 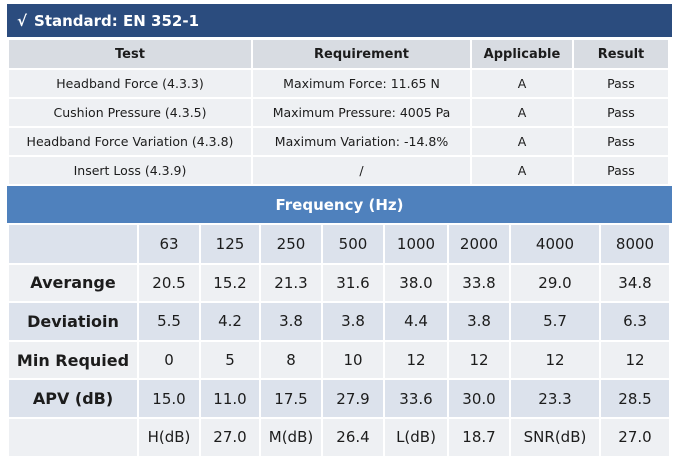 I want to click on frequency-corner-cell, so click(x=74, y=245).